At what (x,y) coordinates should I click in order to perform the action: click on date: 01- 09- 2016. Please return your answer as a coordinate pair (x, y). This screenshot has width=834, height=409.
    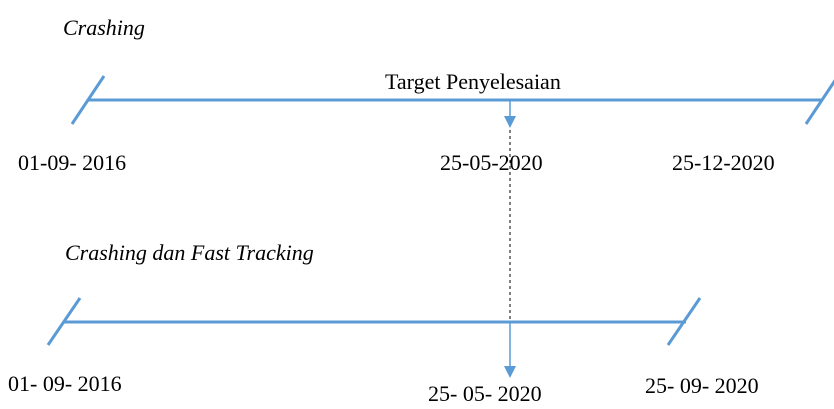
    Looking at the image, I should click on (65, 383).